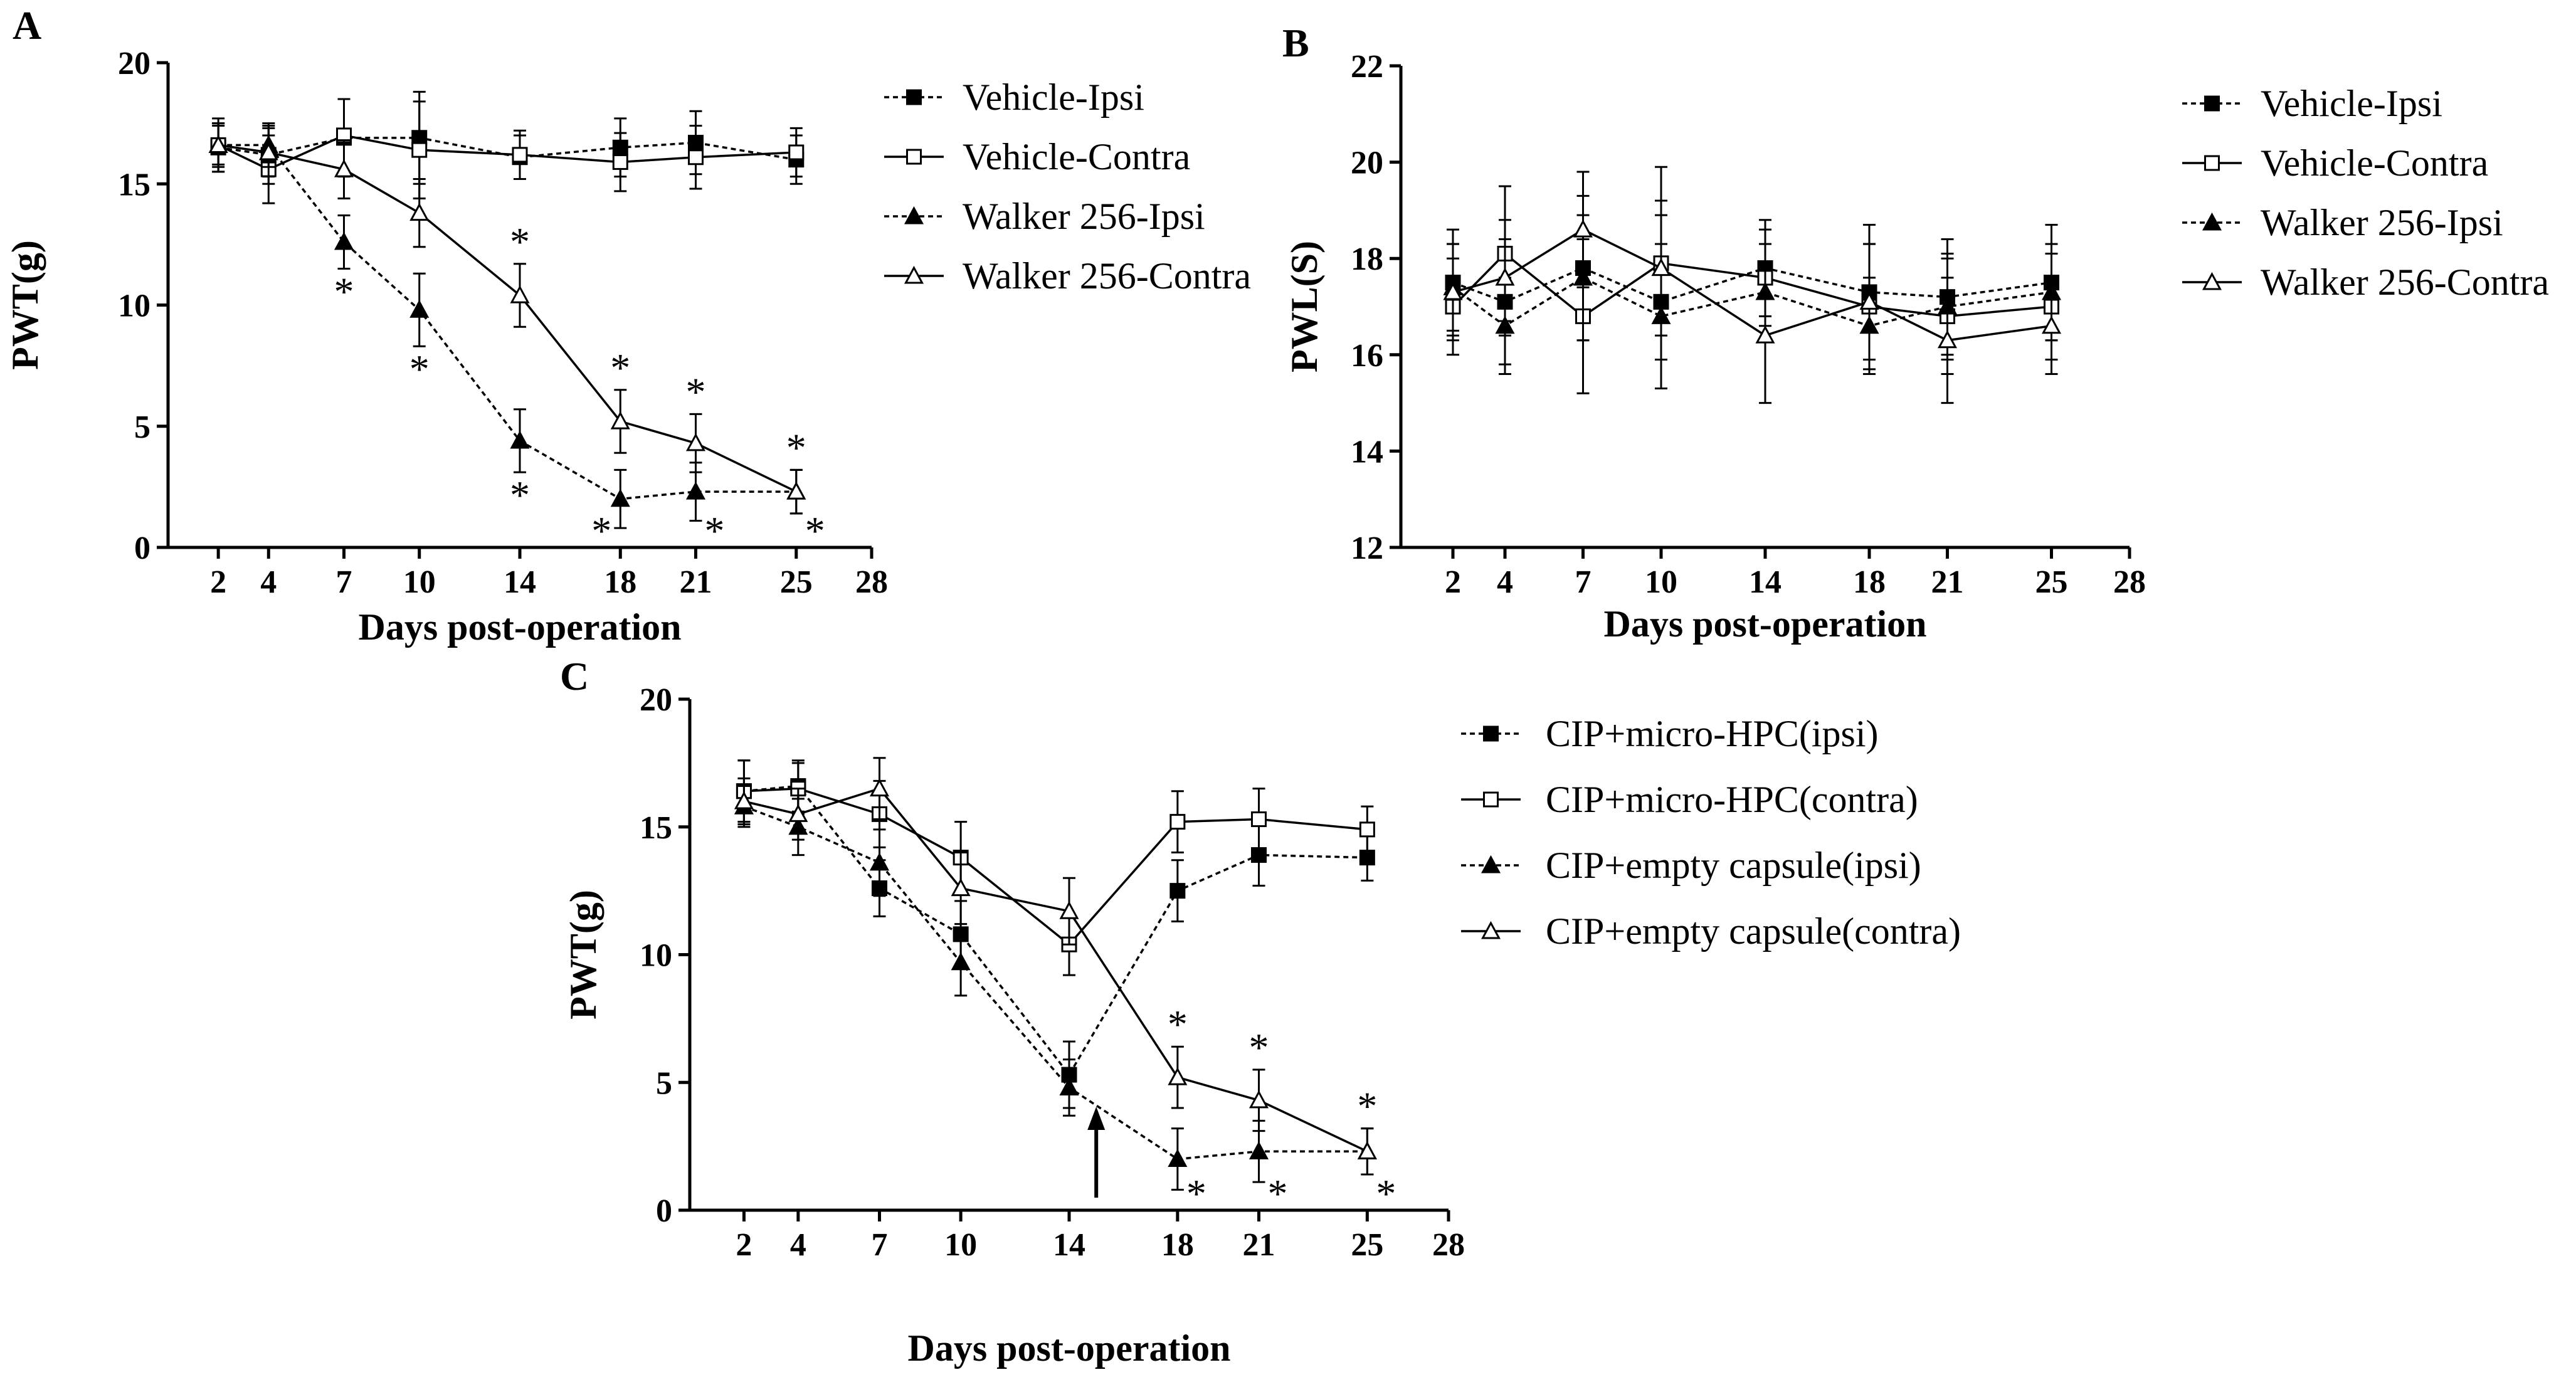 Image resolution: width=2576 pixels, height=1382 pixels. Describe the element at coordinates (1367, 548) in the screenshot. I see `y-tick-label: 12` at that location.